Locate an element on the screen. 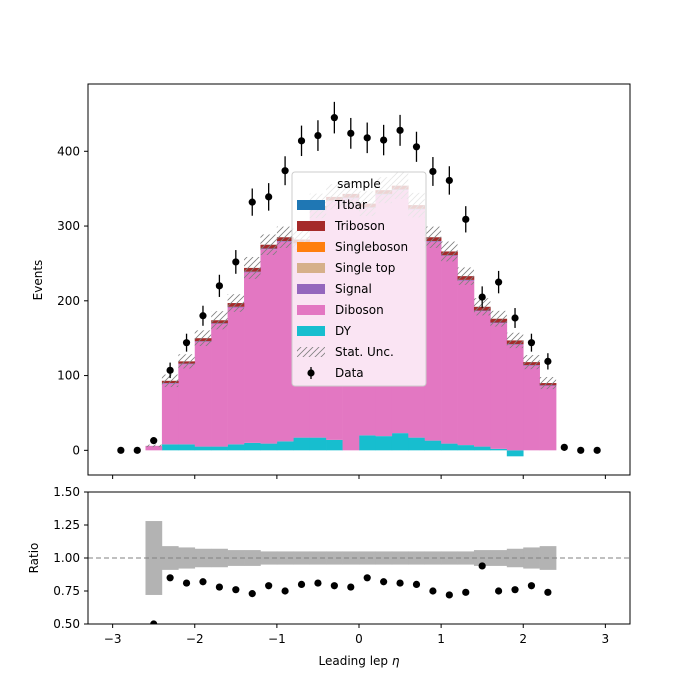  ratio-points is located at coordinates (351, 593).